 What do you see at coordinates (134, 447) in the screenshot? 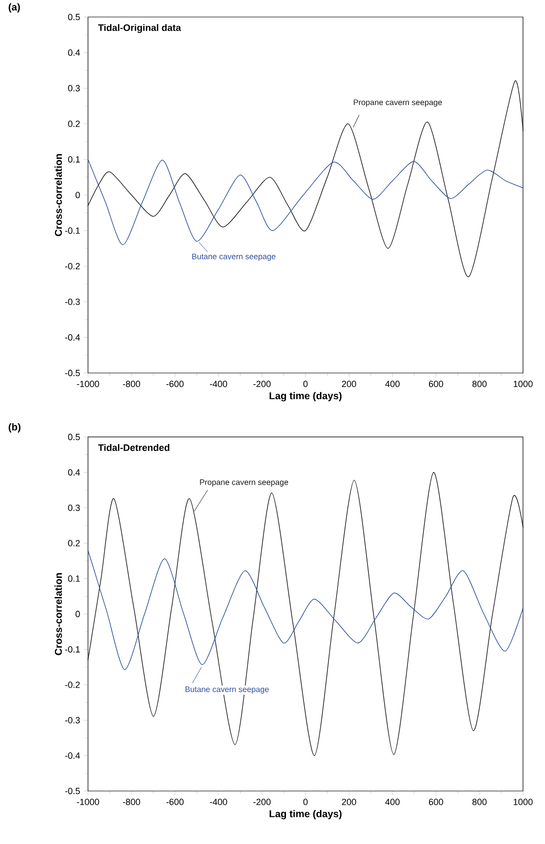
I see `text: Tidal-Detrended` at bounding box center [134, 447].